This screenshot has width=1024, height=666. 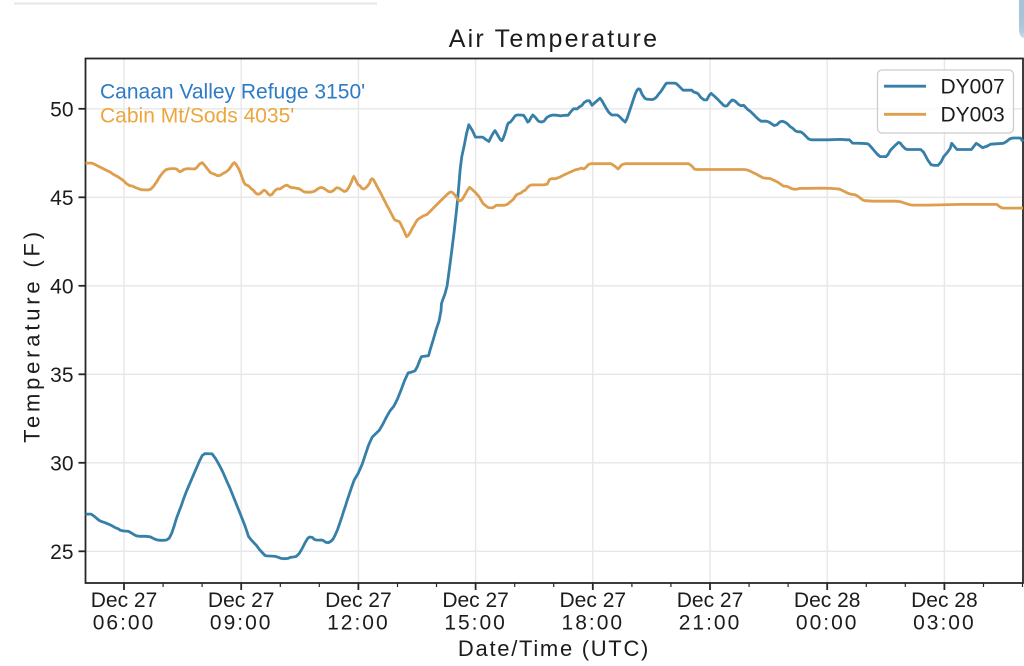 What do you see at coordinates (710, 623) in the screenshot?
I see `svg-text: 21:00` at bounding box center [710, 623].